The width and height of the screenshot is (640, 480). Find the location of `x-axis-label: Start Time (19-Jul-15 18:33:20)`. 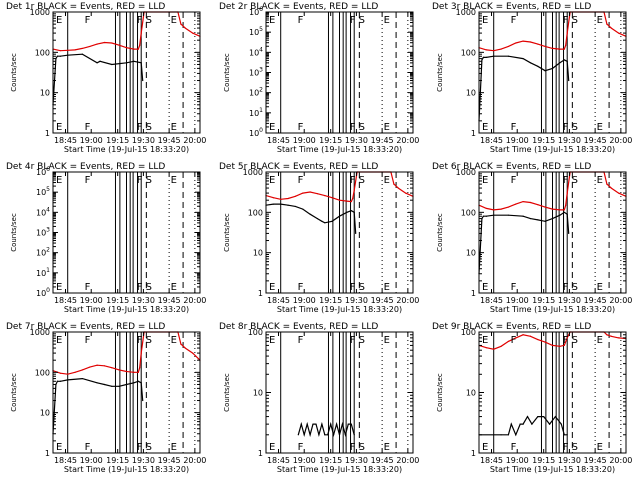

x-axis-label: Start Time (19-Jul-15 18:33:20) is located at coordinates (126, 309).